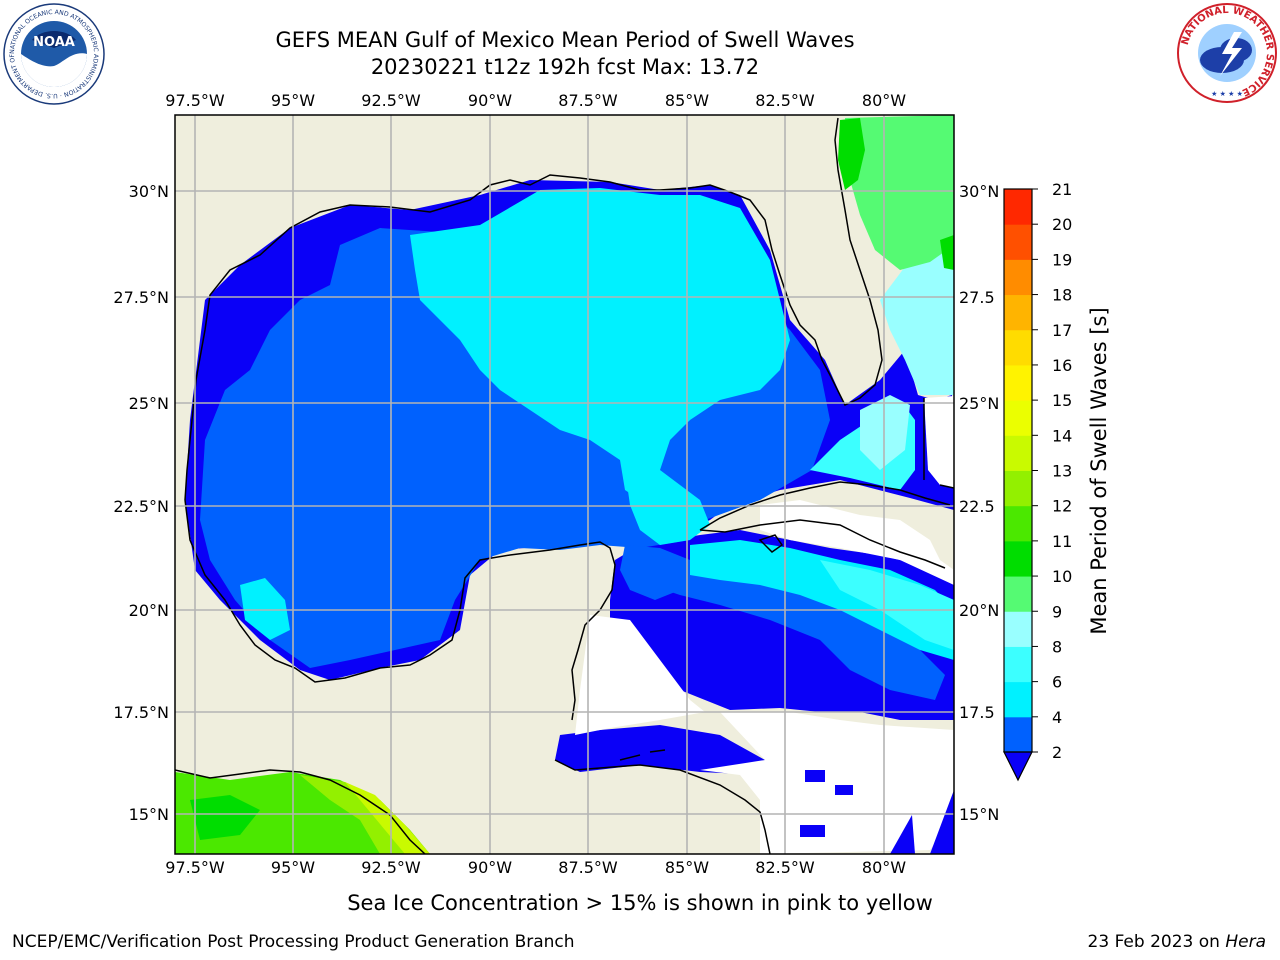 Image resolution: width=1280 pixels, height=960 pixels. I want to click on caribbean-light, so click(887, 605).